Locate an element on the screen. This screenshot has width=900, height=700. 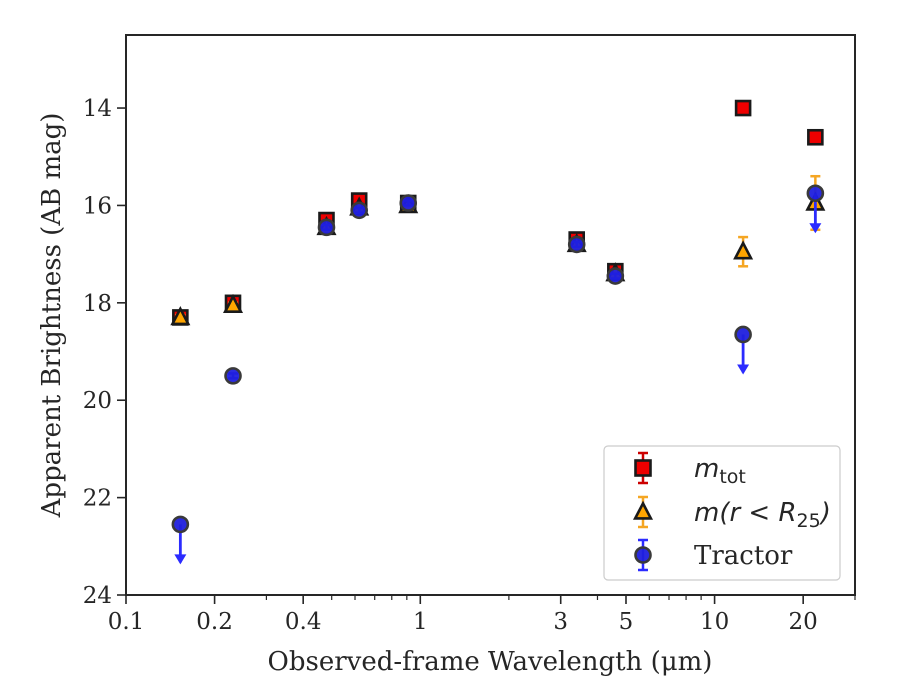
y-tick-label: 18 is located at coordinates (97, 304).